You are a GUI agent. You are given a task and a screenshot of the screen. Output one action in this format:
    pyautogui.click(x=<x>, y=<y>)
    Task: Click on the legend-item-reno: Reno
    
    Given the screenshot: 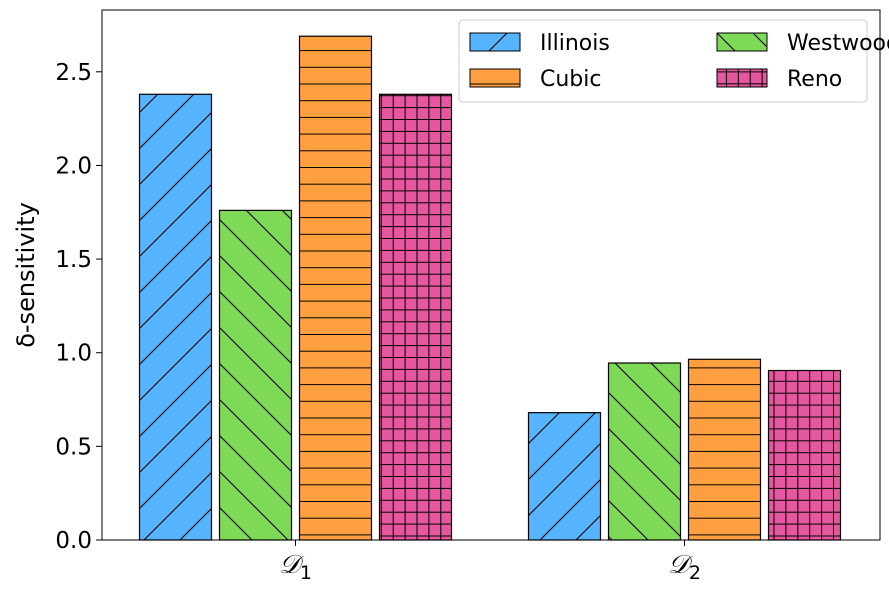 What is the action you would take?
    pyautogui.click(x=779, y=79)
    